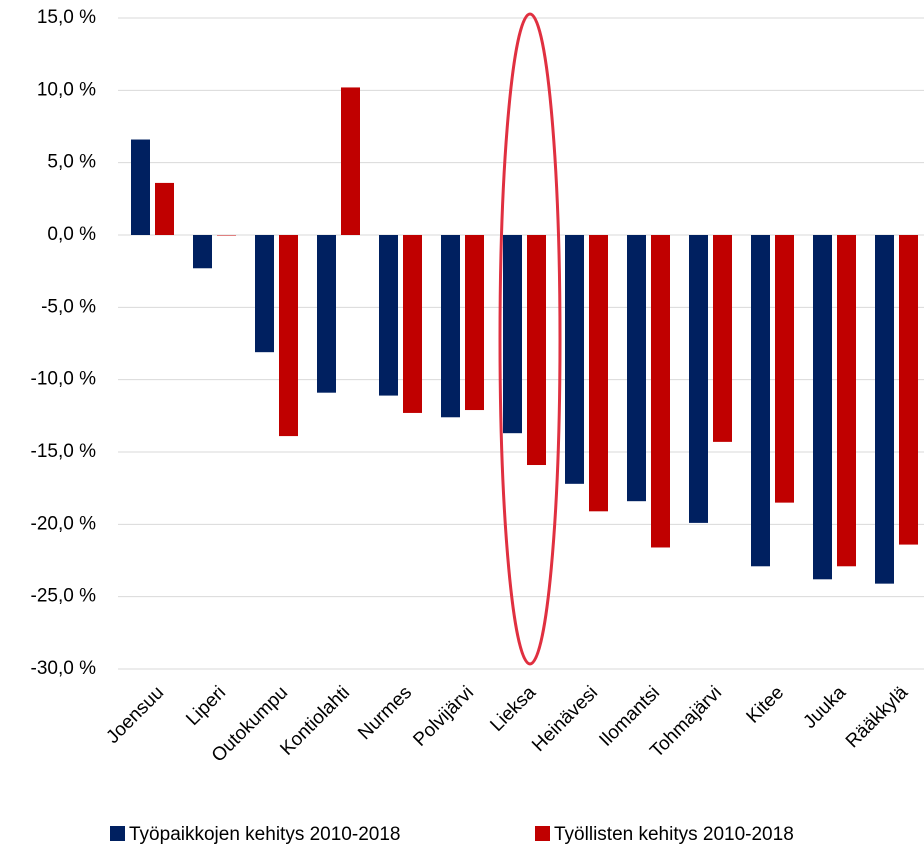  Describe the element at coordinates (71, 234) in the screenshot. I see `y-tick-label: 0,0 %` at that location.